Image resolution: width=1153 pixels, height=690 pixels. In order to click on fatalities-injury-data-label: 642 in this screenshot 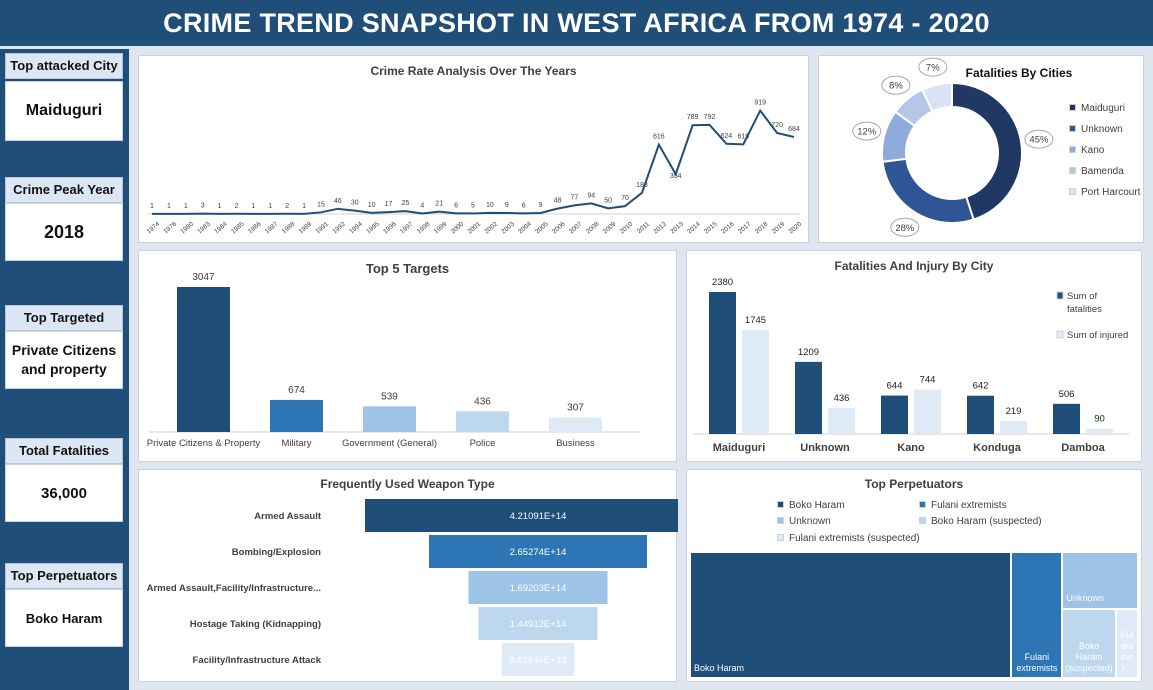, I will do `click(981, 386)`.